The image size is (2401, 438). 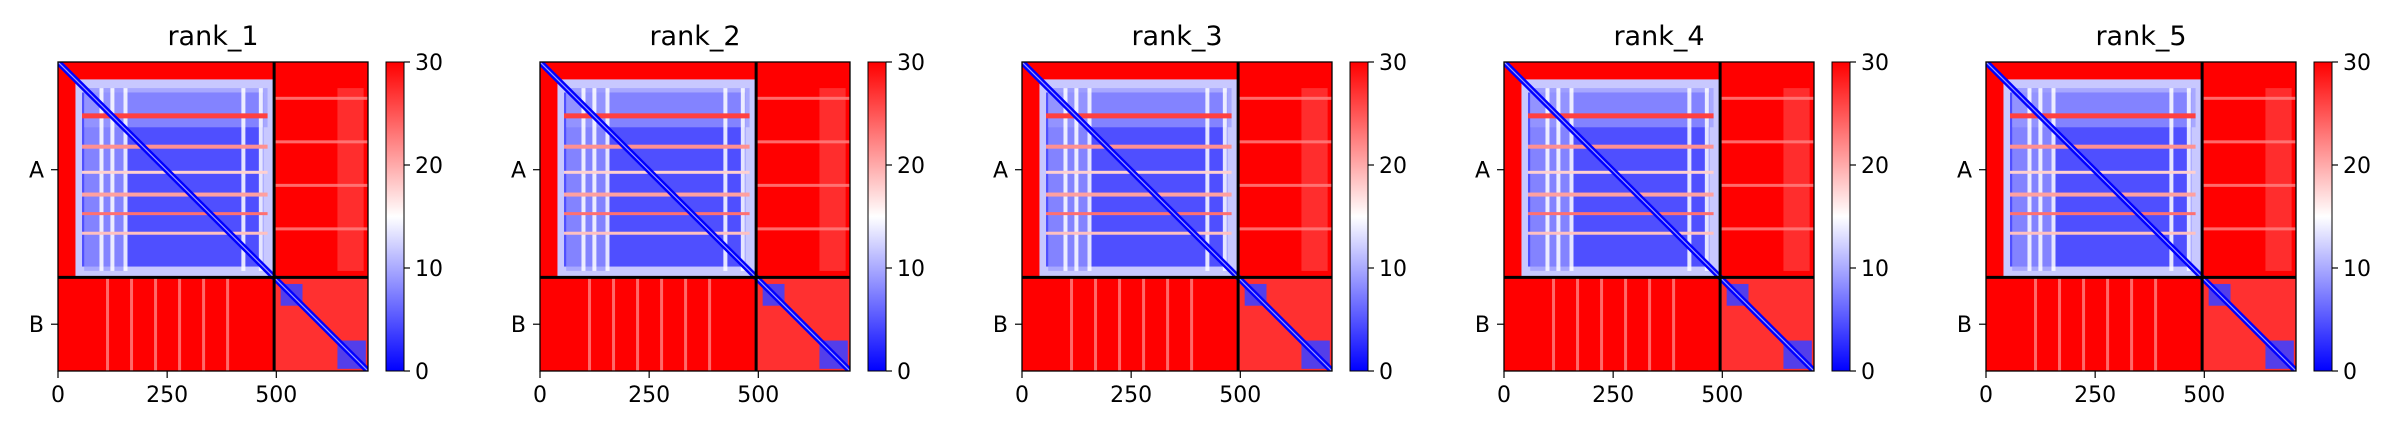 I want to click on colorbar, so click(x=1359, y=216).